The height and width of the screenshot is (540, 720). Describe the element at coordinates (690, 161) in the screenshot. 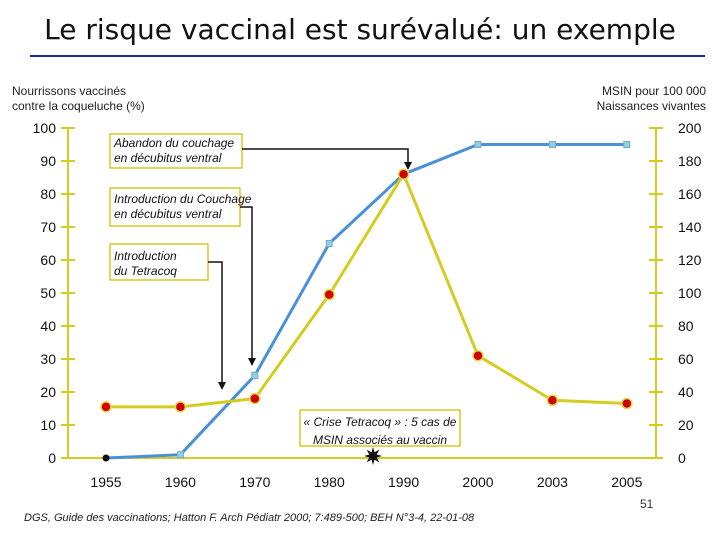

I see `right-tick-label: 180` at that location.